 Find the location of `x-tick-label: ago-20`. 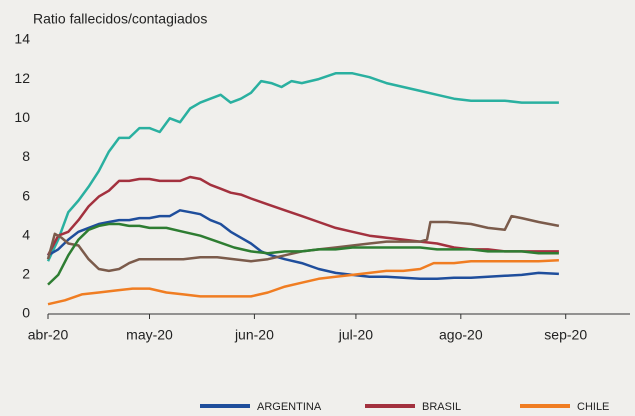

x-tick-label: ago-20 is located at coordinates (461, 335).